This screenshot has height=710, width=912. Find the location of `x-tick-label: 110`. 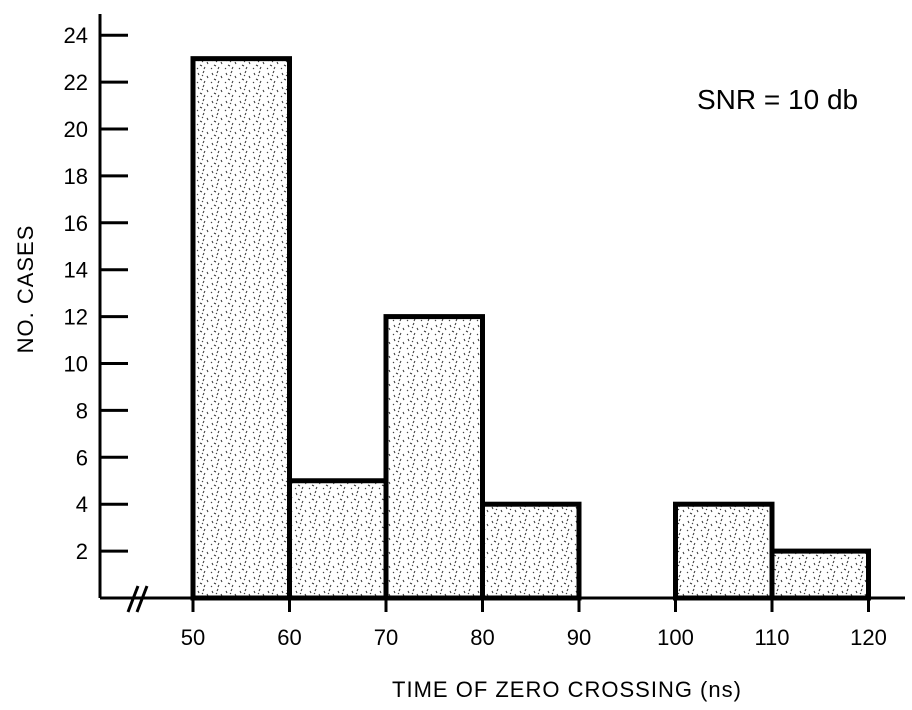

x-tick-label: 110 is located at coordinates (771, 637).